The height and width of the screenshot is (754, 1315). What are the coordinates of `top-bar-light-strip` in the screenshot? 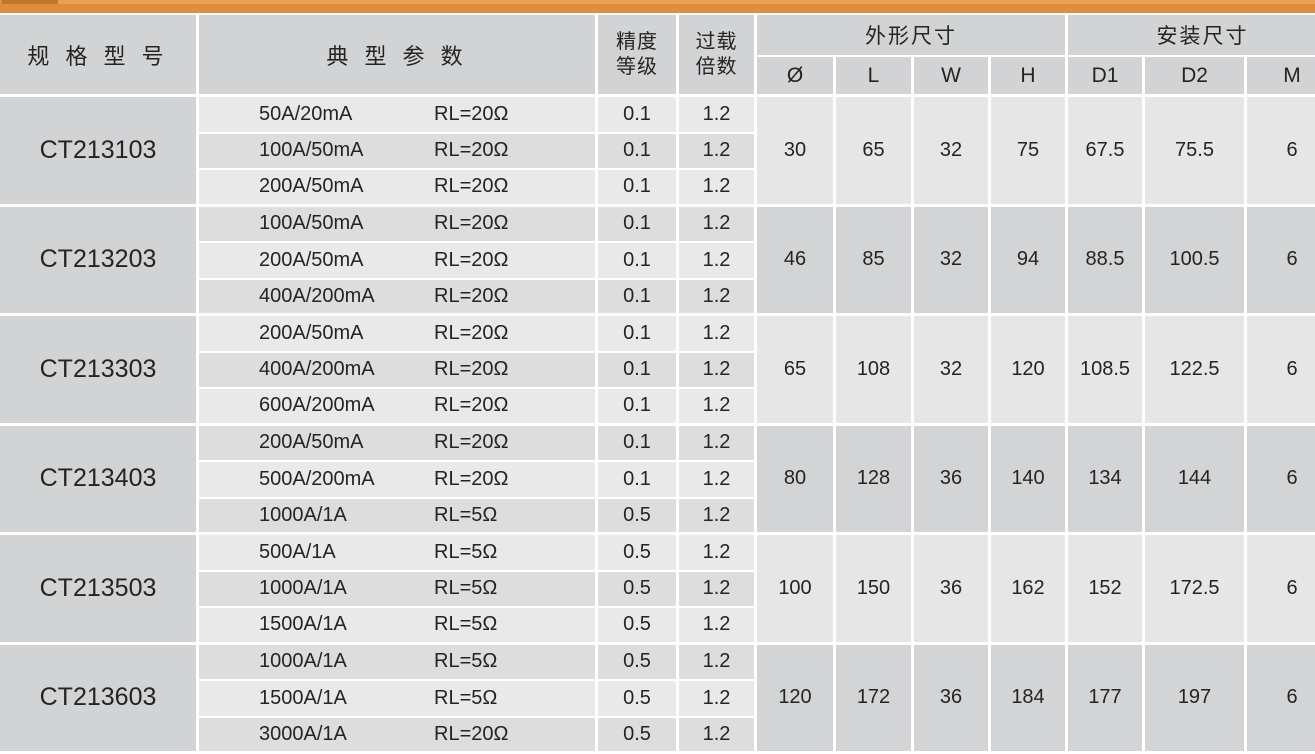 It's located at (686, 2).